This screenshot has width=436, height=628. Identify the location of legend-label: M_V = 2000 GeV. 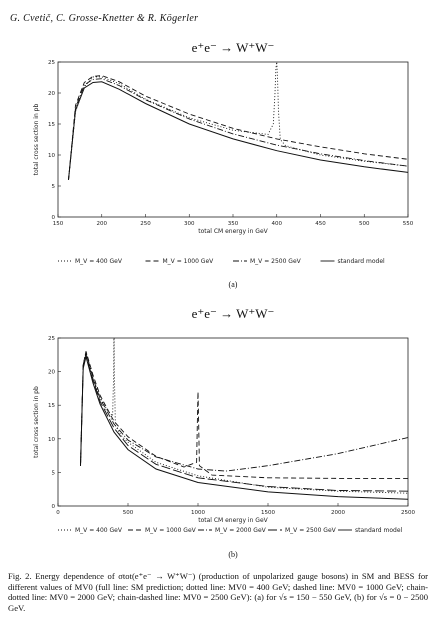
(241, 530).